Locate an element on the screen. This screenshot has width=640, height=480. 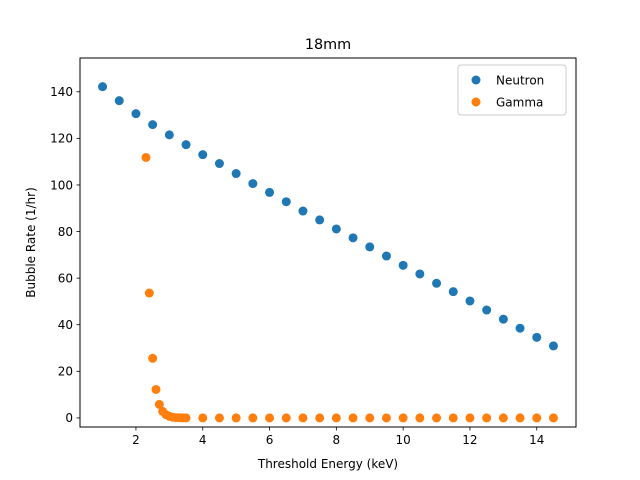
legend-box is located at coordinates (512, 90).